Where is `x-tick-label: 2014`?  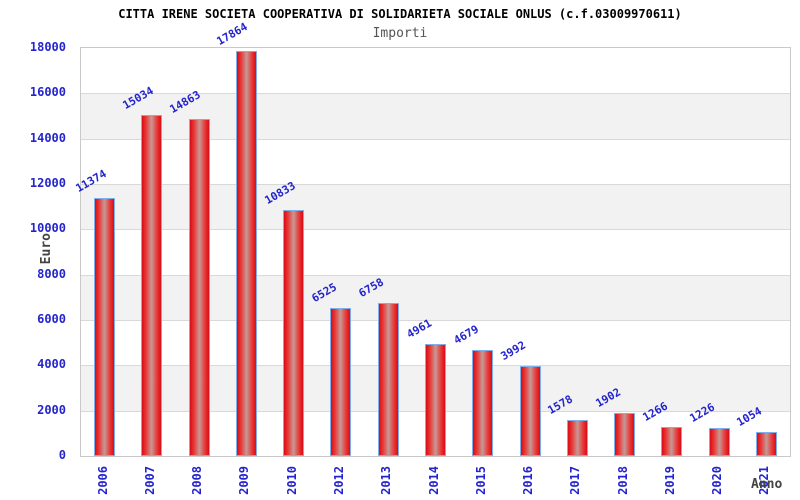 x-tick-label: 2014 is located at coordinates (433, 480).